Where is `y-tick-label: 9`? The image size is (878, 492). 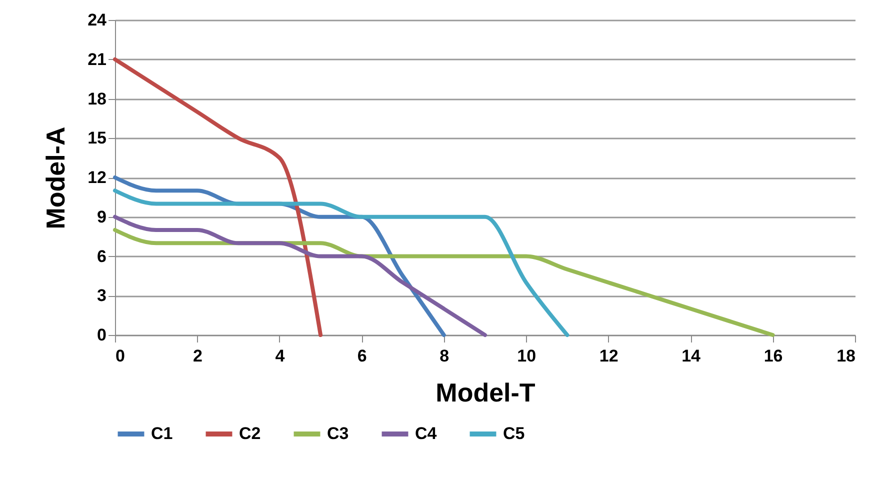
y-tick-label: 9 is located at coordinates (101, 216).